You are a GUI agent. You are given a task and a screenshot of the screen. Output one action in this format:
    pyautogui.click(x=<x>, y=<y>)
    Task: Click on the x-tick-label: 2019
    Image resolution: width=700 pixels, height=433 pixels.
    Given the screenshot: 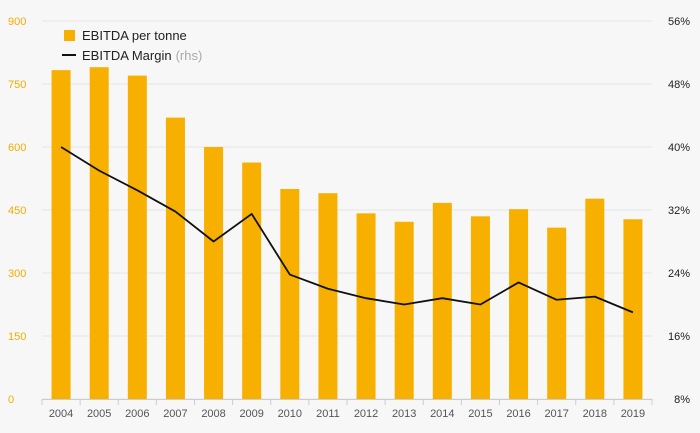 What is the action you would take?
    pyautogui.click(x=633, y=414)
    